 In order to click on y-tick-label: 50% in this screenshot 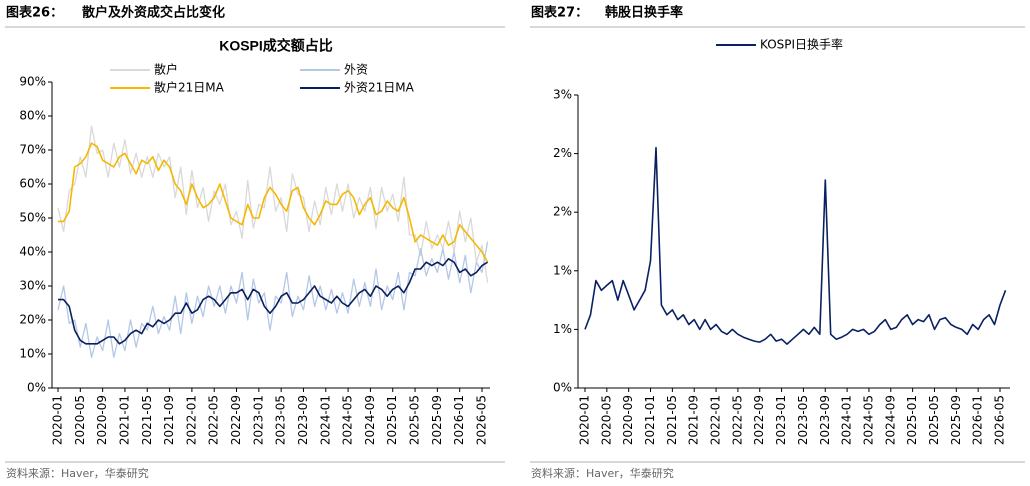, I will do `click(32, 218)`.